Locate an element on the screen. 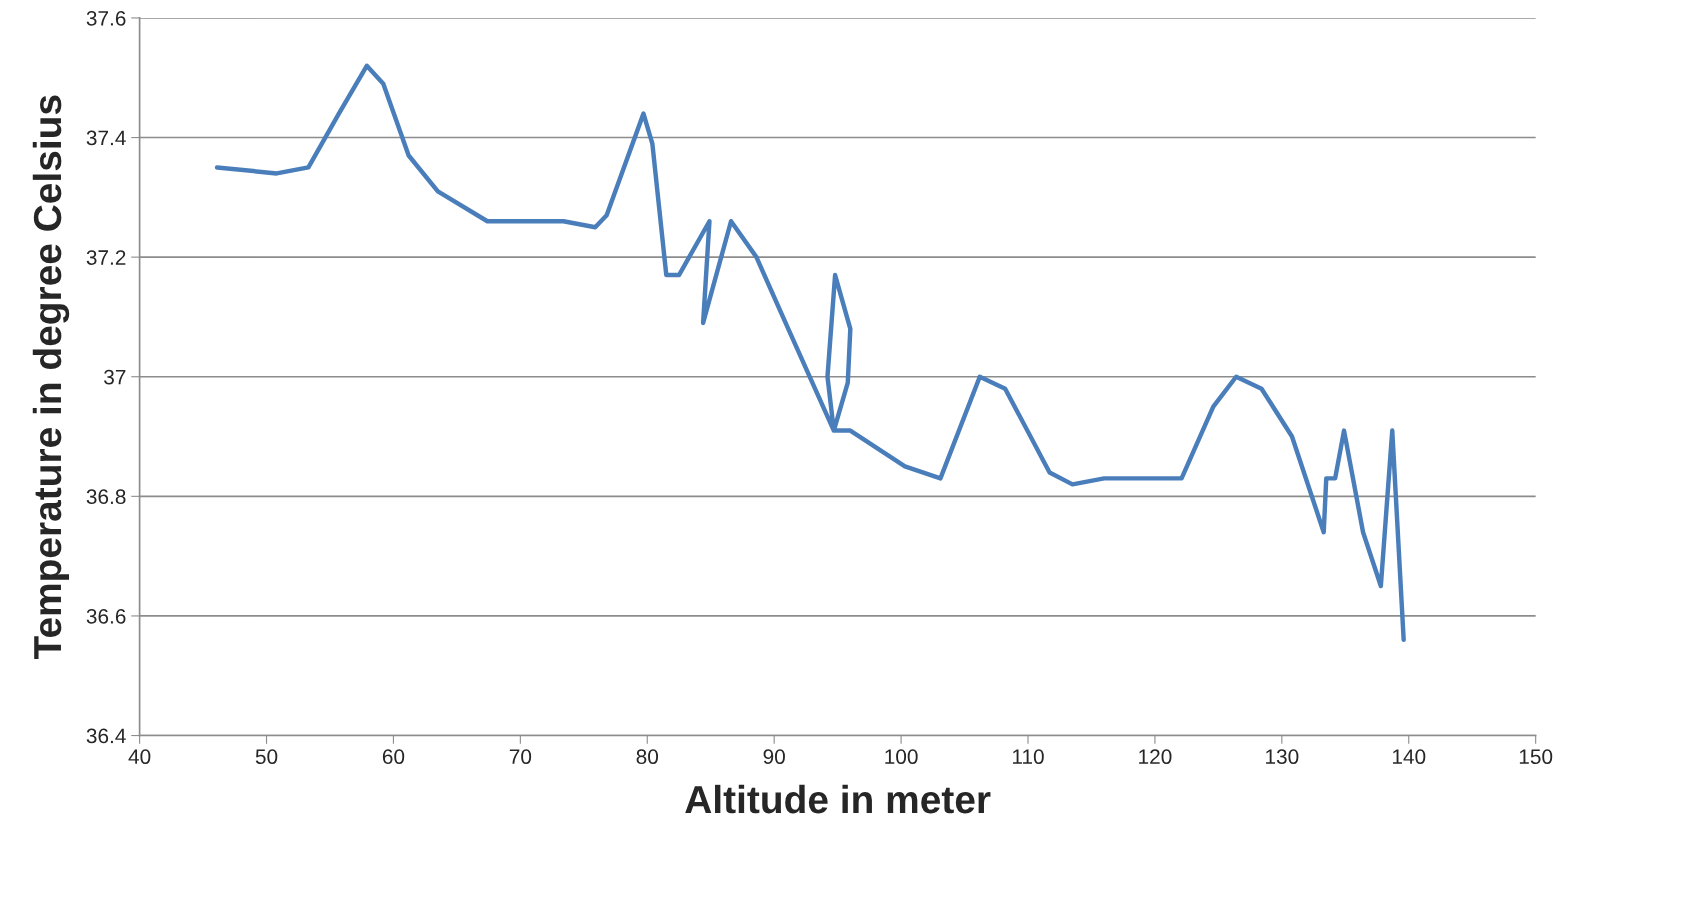 This screenshot has width=1682, height=897. x-tick-label: 40 is located at coordinates (139, 757).